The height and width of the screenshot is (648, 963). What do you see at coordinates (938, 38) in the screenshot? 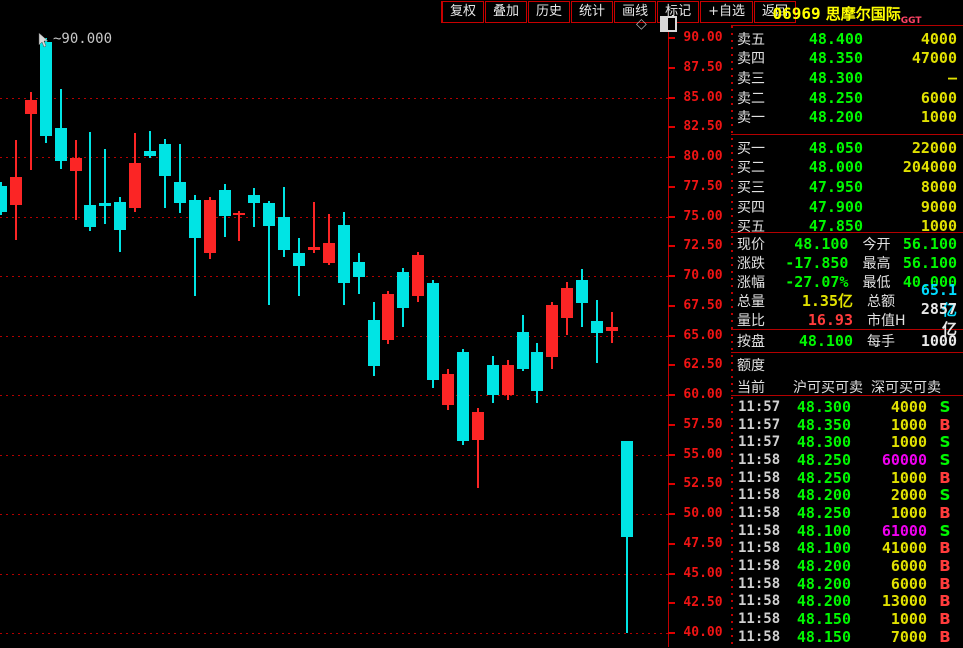
I see `ask-volume: 4000` at bounding box center [938, 38].